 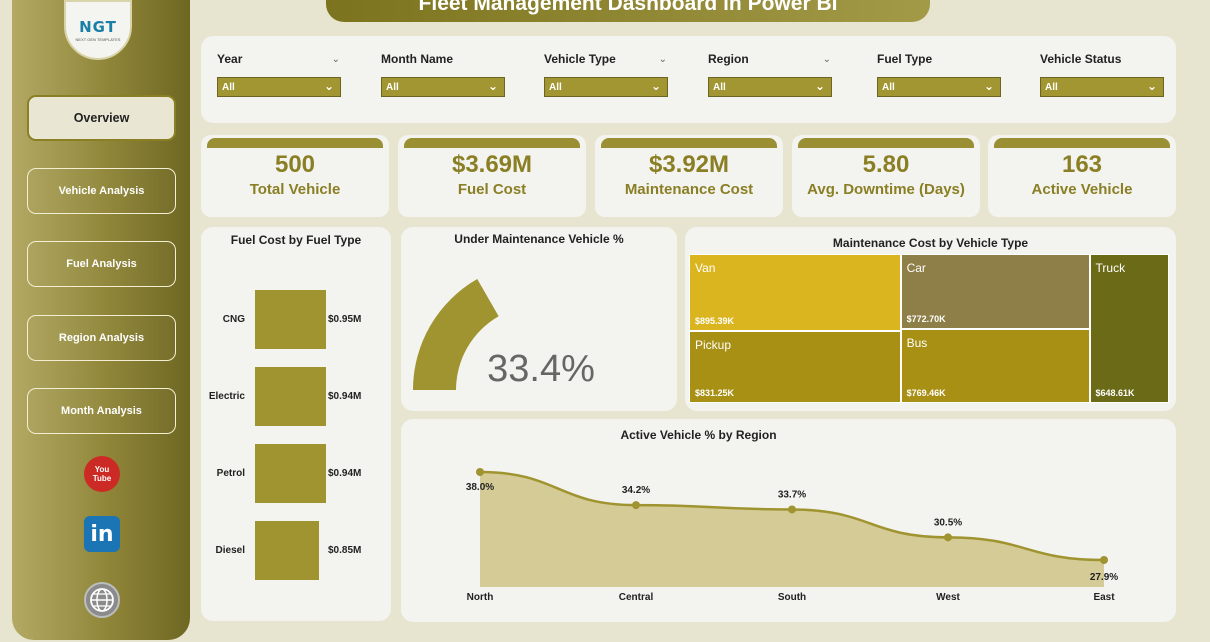 What do you see at coordinates (939, 74) in the screenshot?
I see `filter-fuel-type: Fuel Type All ⌄` at bounding box center [939, 74].